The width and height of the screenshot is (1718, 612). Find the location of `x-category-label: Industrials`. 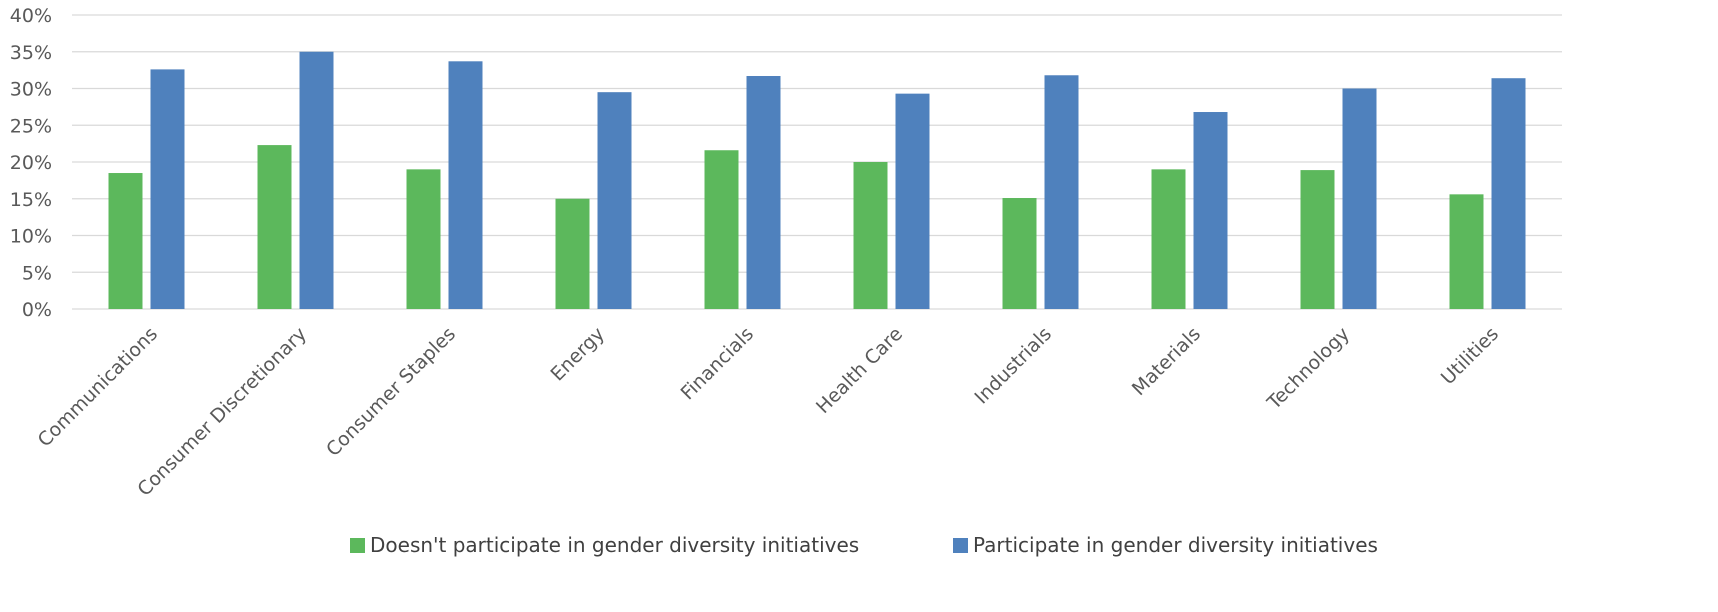

x-category-label: Industrials is located at coordinates (1013, 366).